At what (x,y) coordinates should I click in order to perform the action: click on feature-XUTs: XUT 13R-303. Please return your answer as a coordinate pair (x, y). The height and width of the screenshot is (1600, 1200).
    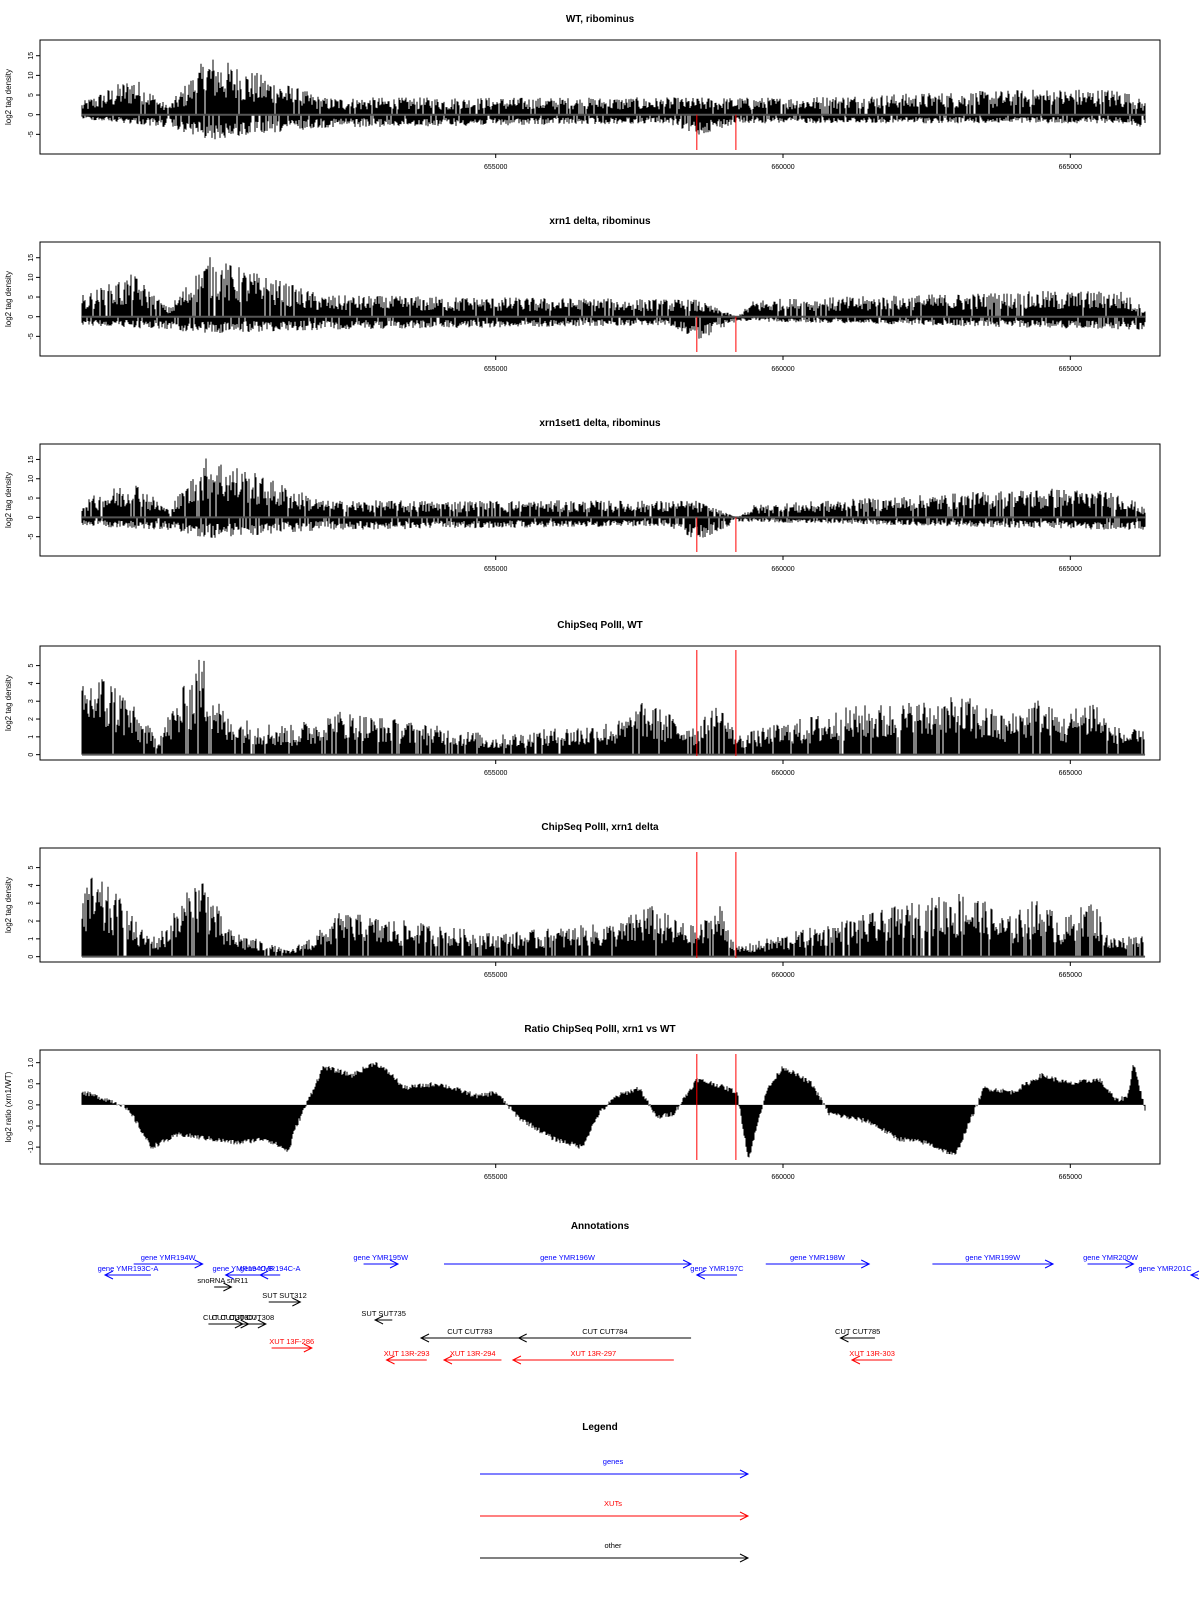
    Looking at the image, I should click on (872, 1357).